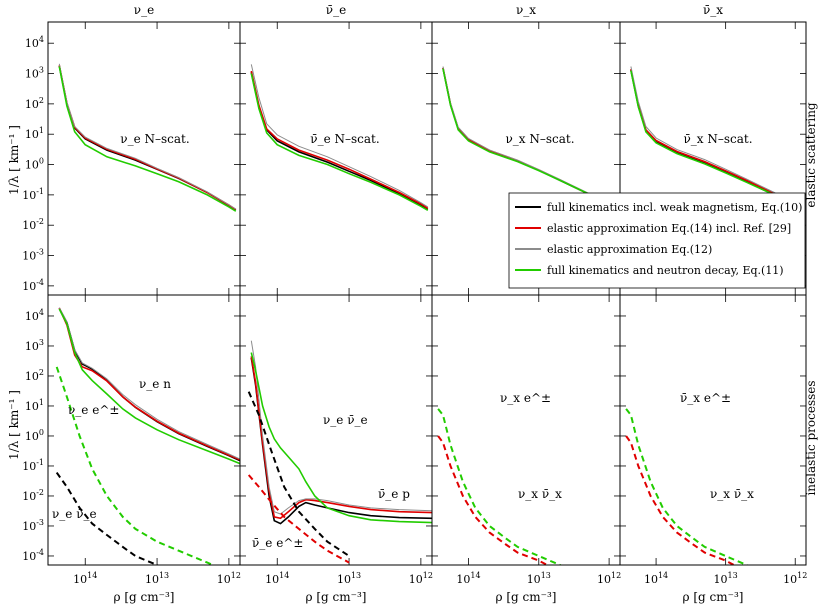 This screenshot has width=830, height=608. I want to click on legend-box, so click(657, 240).